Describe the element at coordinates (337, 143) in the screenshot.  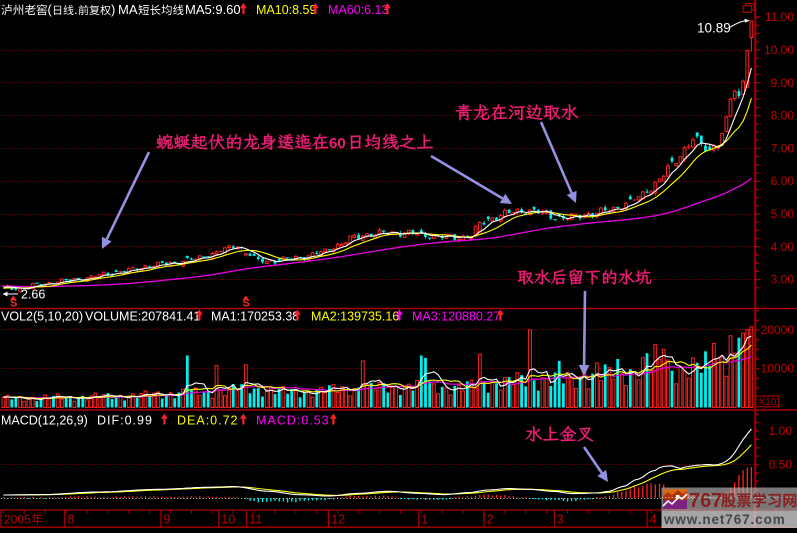
I see `svg-text: 60` at that location.